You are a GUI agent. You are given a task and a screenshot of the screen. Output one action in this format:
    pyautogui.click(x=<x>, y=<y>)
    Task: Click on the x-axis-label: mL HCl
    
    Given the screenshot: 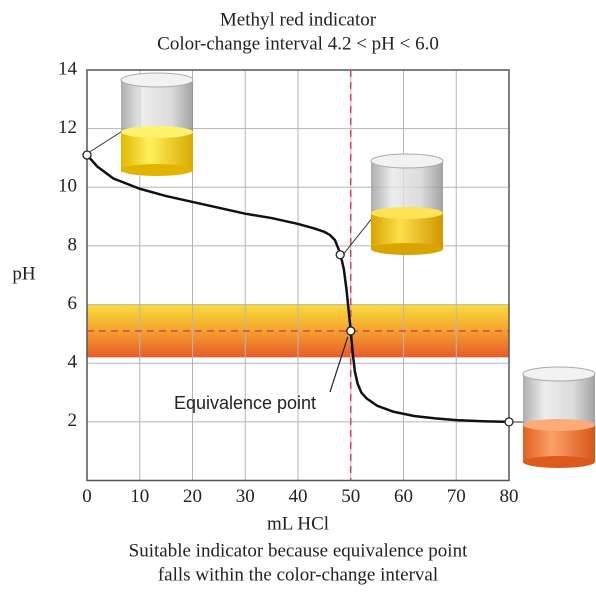 What is the action you would take?
    pyautogui.click(x=298, y=523)
    